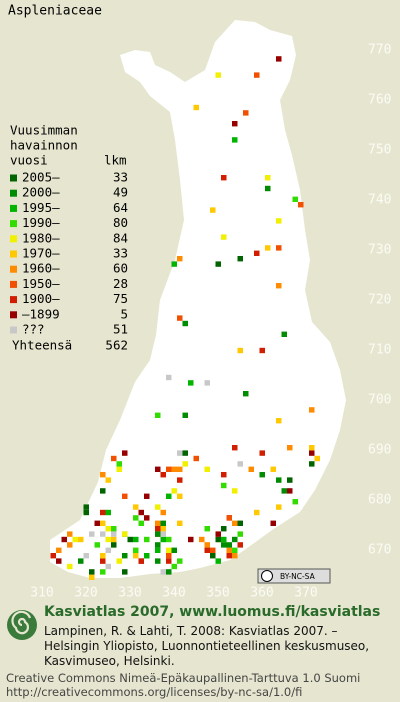 The image size is (400, 702). Describe the element at coordinates (41, 253) in the screenshot. I see `legend-label: 1970–` at that location.